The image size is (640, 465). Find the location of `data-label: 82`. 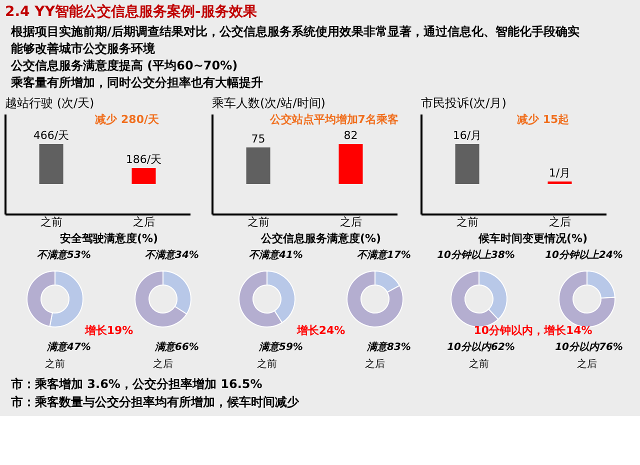

data-label: 82 is located at coordinates (351, 135).